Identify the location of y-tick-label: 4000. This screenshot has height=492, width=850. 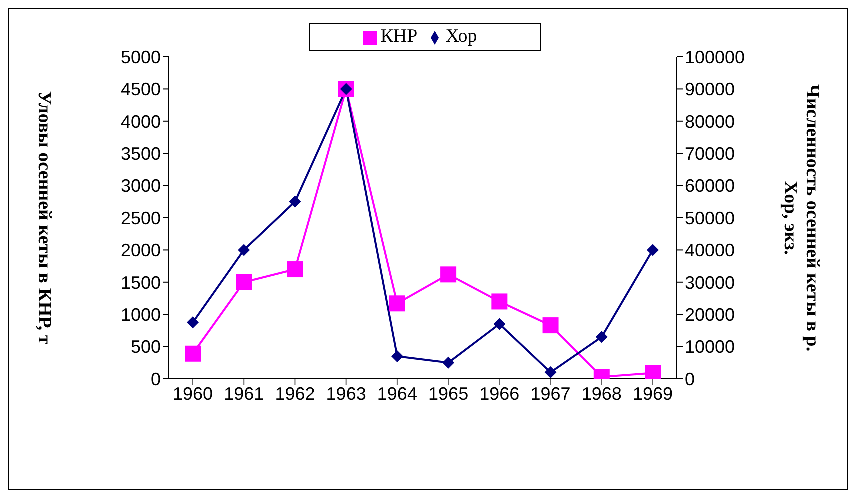
(140, 122).